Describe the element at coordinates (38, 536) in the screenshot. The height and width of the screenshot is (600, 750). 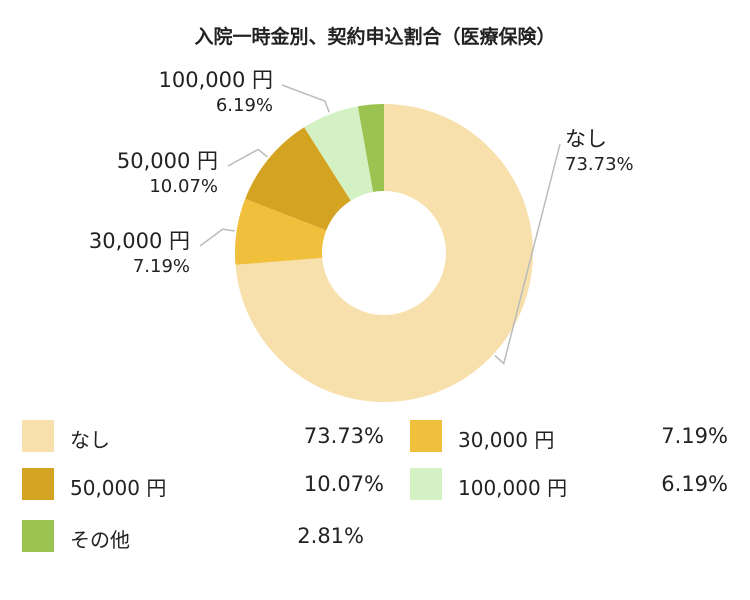
I see `legend-swatch-other` at that location.